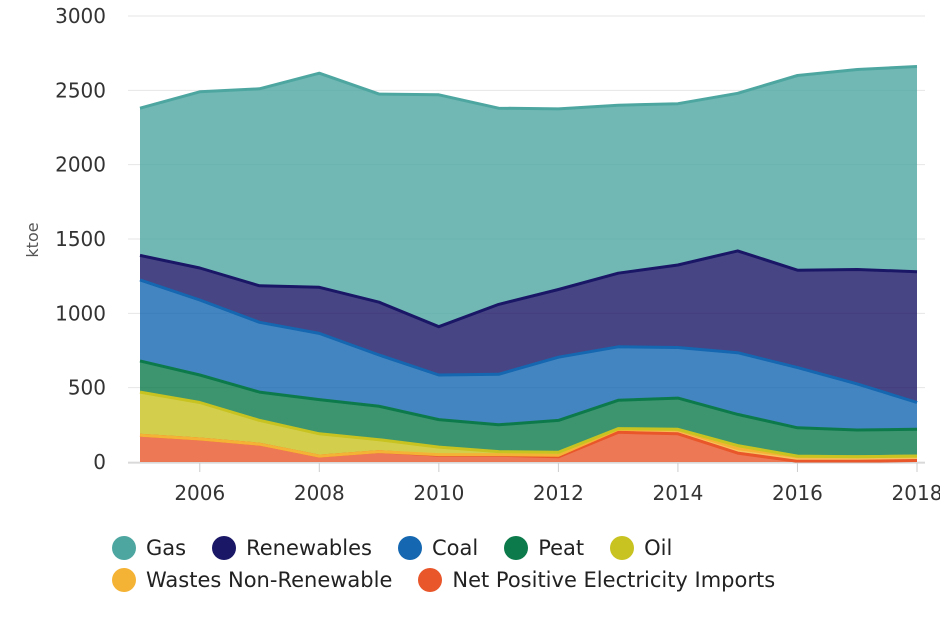  Describe the element at coordinates (166, 548) in the screenshot. I see `legend-label: Gas` at that location.